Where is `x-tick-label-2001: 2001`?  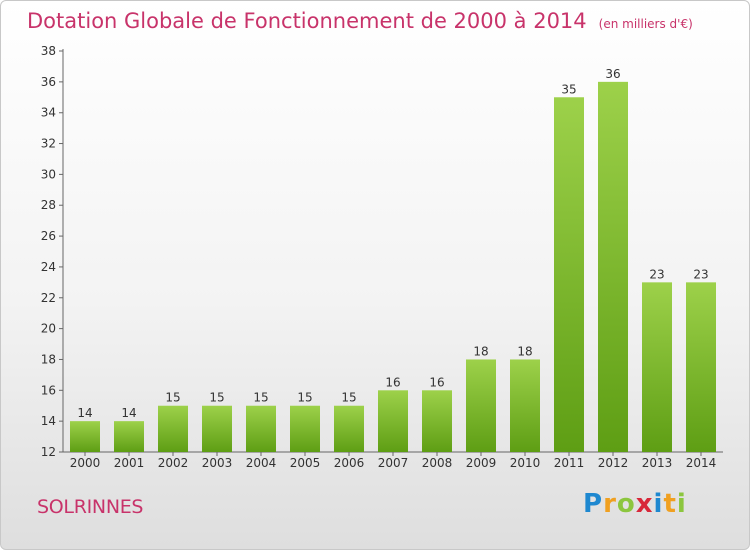 x-tick-label-2001: 2001 is located at coordinates (129, 463).